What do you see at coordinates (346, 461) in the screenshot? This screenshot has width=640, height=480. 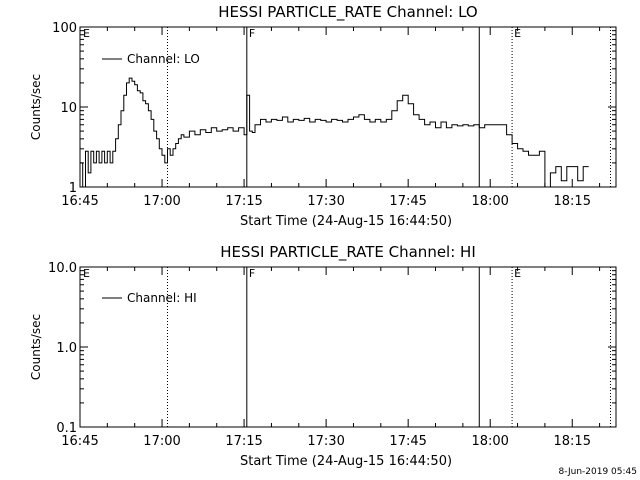 I see `x-axis-label-hi: Start Time (24-Aug-15 16:44:50)` at bounding box center [346, 461].